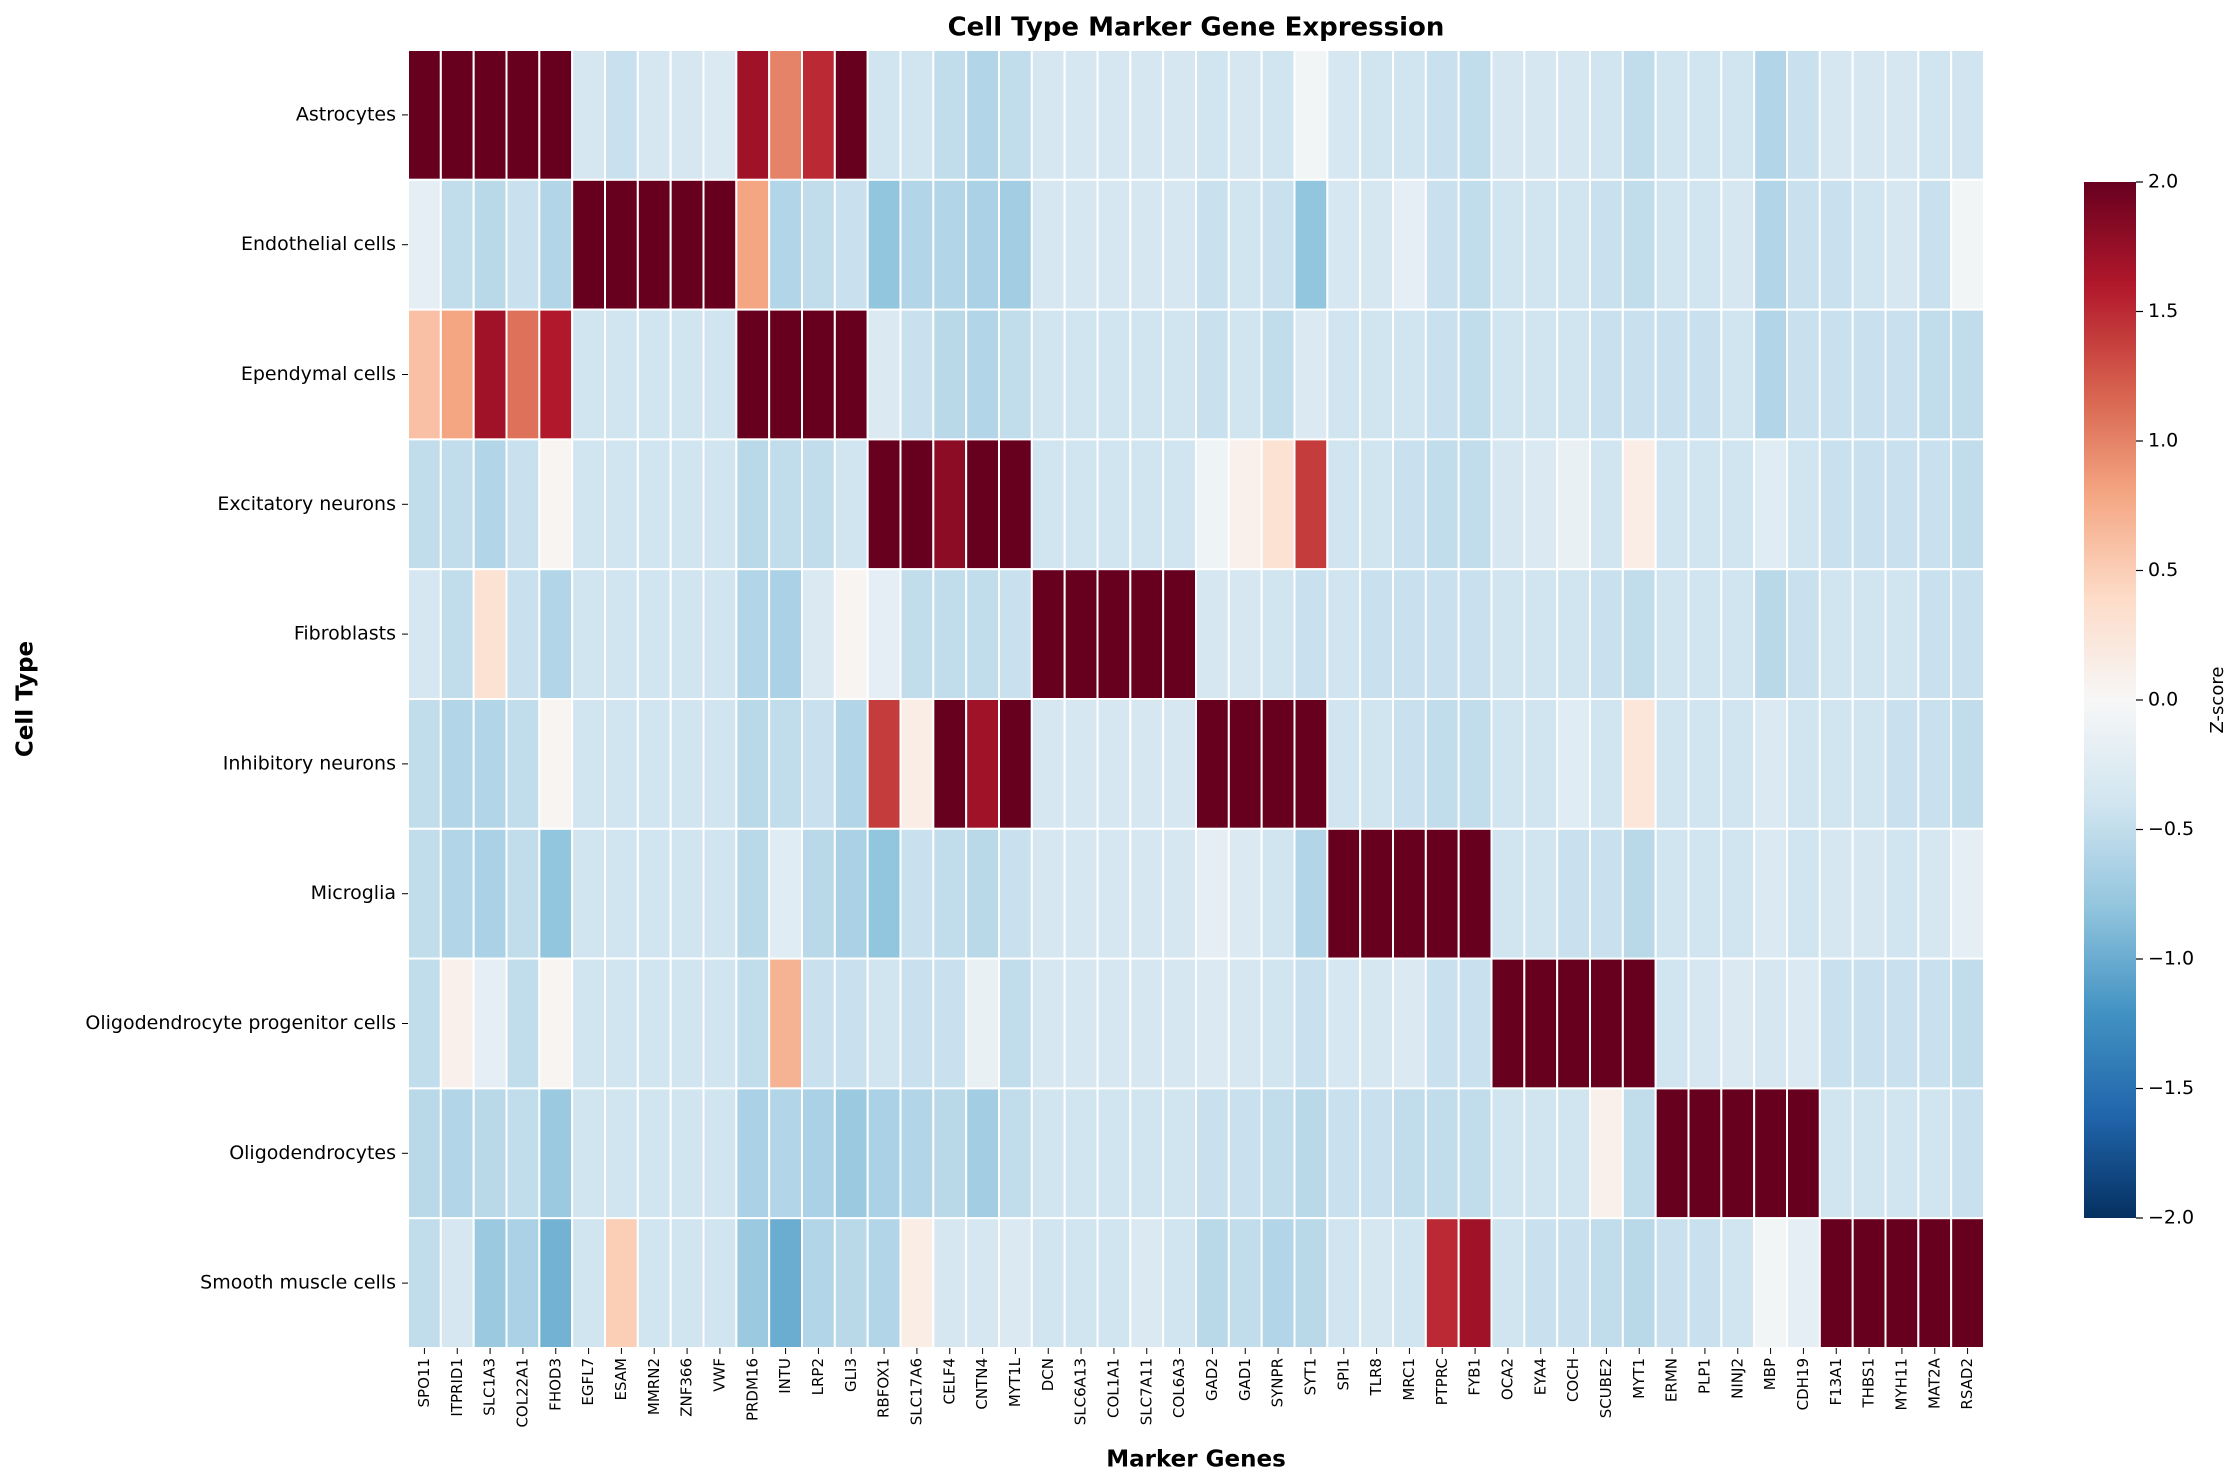 Image resolution: width=2233 pixels, height=1481 pixels. What do you see at coordinates (309, 763) in the screenshot?
I see `y-tick-label: Inhibitory neurons` at bounding box center [309, 763].